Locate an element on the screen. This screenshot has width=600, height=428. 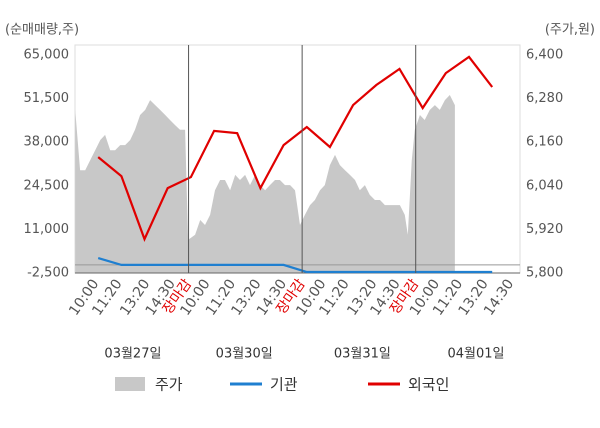
y2-axis-label: (주가,원) is located at coordinates (570, 30).